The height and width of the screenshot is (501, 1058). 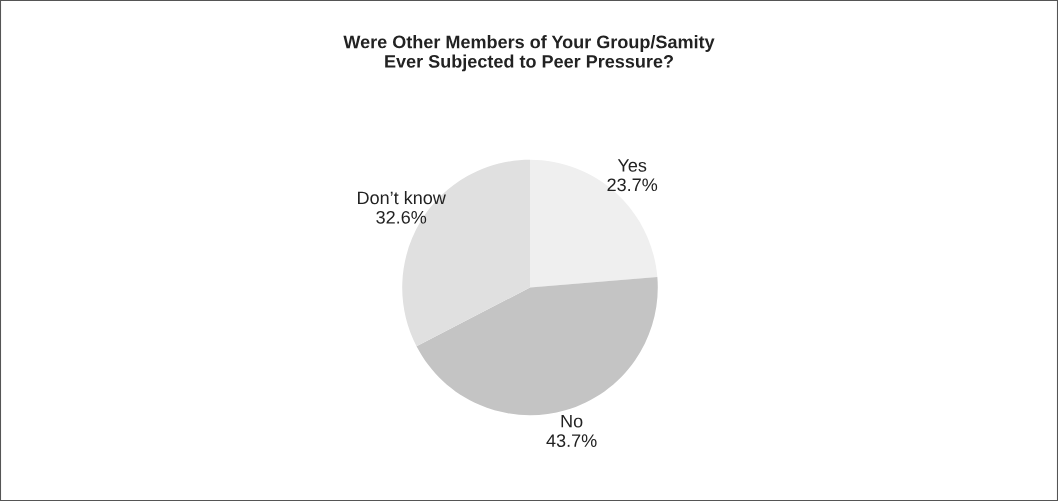 I want to click on data-label: 43.7%, so click(x=571, y=440).